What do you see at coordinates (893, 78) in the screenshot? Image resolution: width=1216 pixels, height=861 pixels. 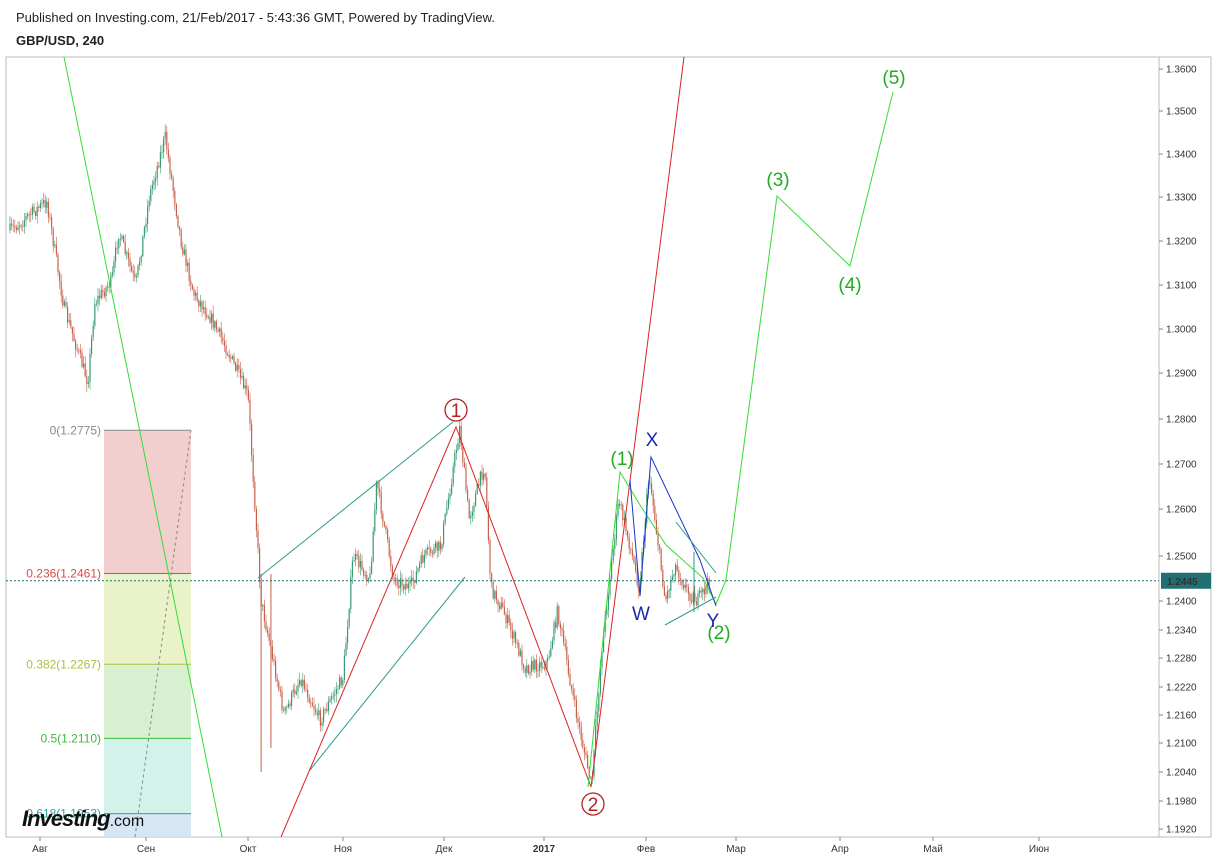 I see `wave-g5-label: (5)` at bounding box center [893, 78].